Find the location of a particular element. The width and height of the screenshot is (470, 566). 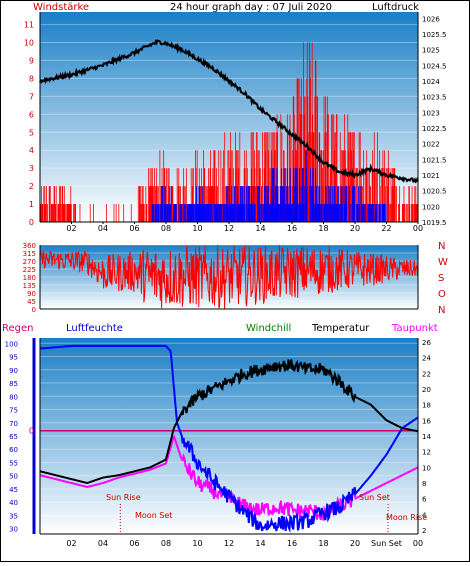

wind-tick-label: 5 is located at coordinates (31, 132).